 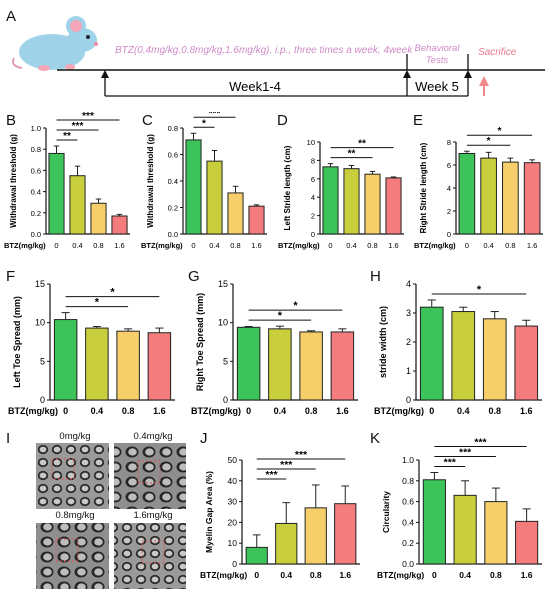 What do you see at coordinates (282, 120) in the screenshot?
I see `panel-letter-d: D` at bounding box center [282, 120].